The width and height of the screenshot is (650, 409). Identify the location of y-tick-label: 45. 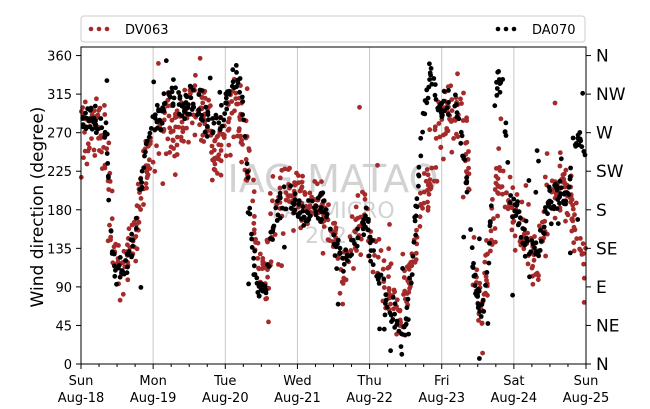
(63, 326).